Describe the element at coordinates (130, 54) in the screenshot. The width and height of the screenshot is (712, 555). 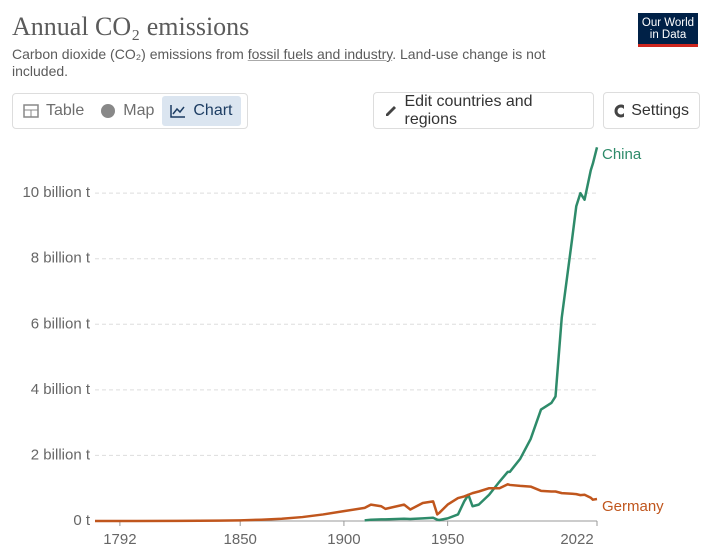
I see `subtitle-text: Carbon dioxide (CO₂) emissions from` at that location.